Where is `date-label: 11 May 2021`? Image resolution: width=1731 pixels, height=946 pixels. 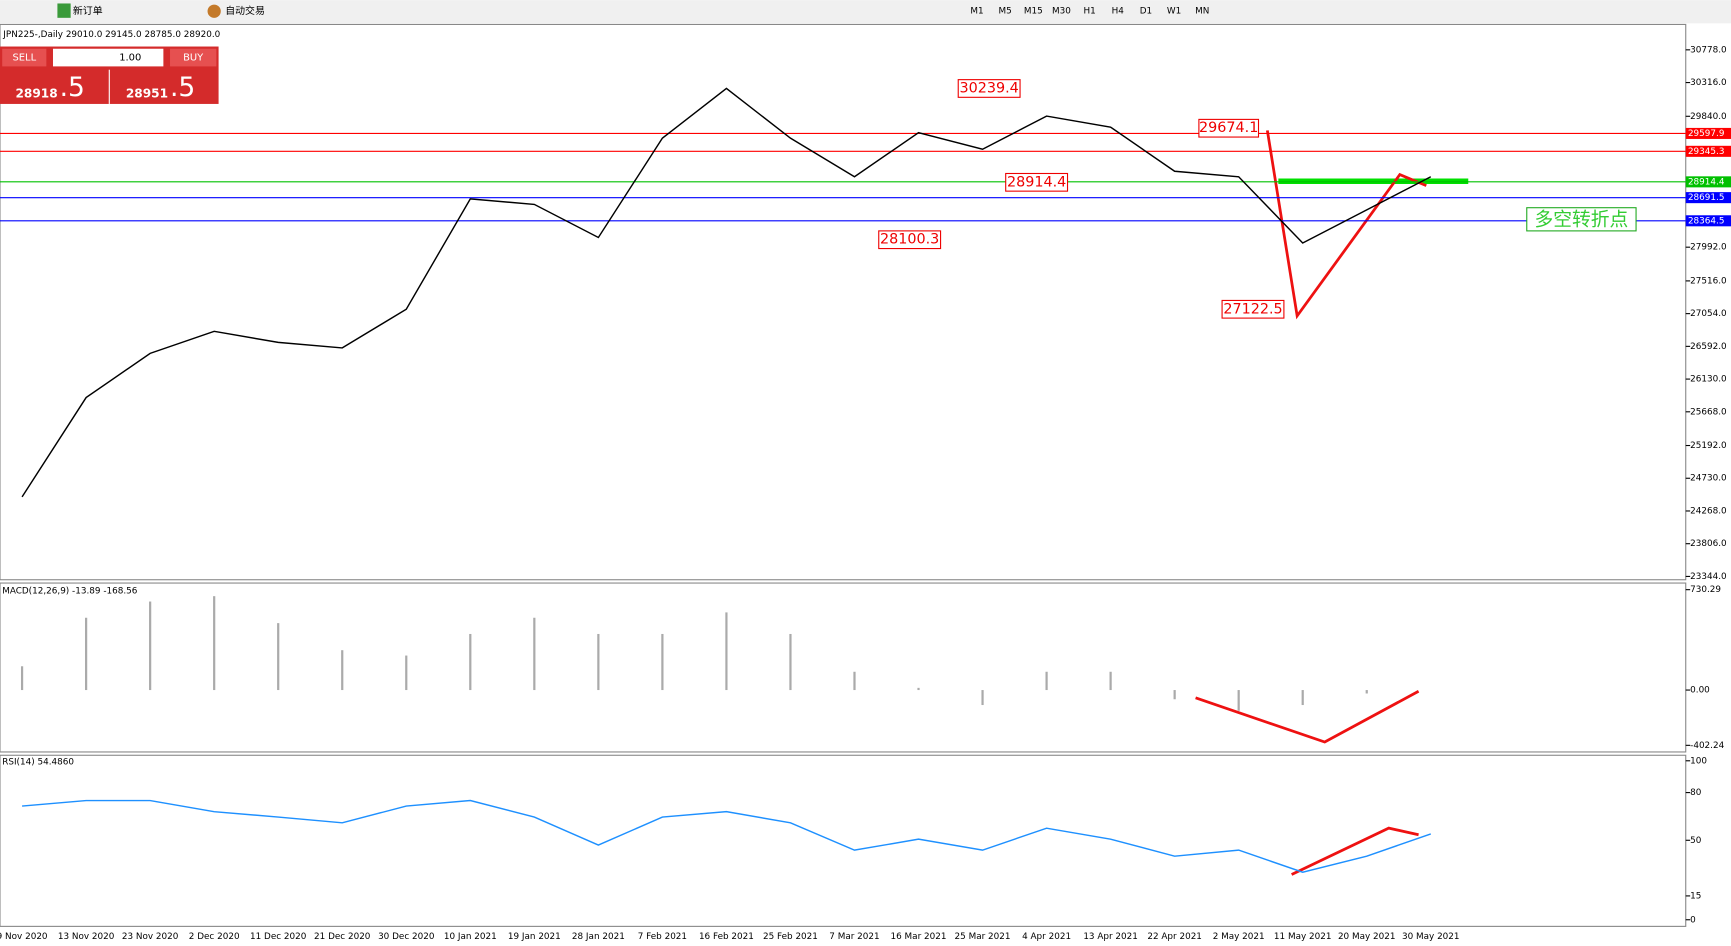
date-label: 11 May 2021 is located at coordinates (1303, 937).